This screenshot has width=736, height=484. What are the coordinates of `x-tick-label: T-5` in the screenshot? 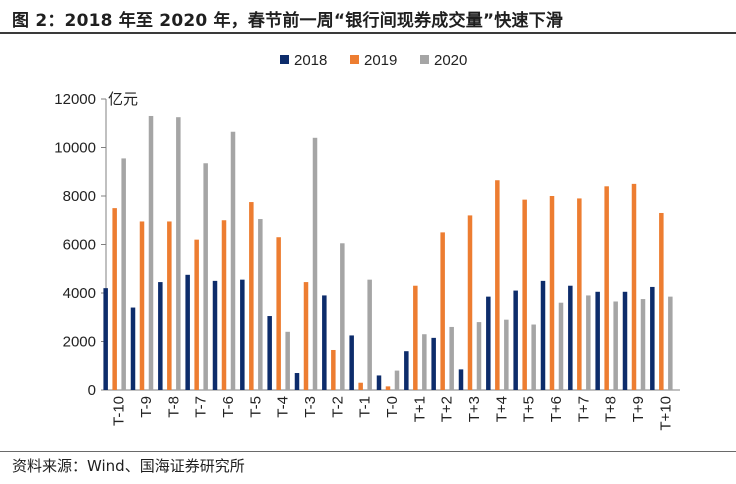 It's located at (255, 407).